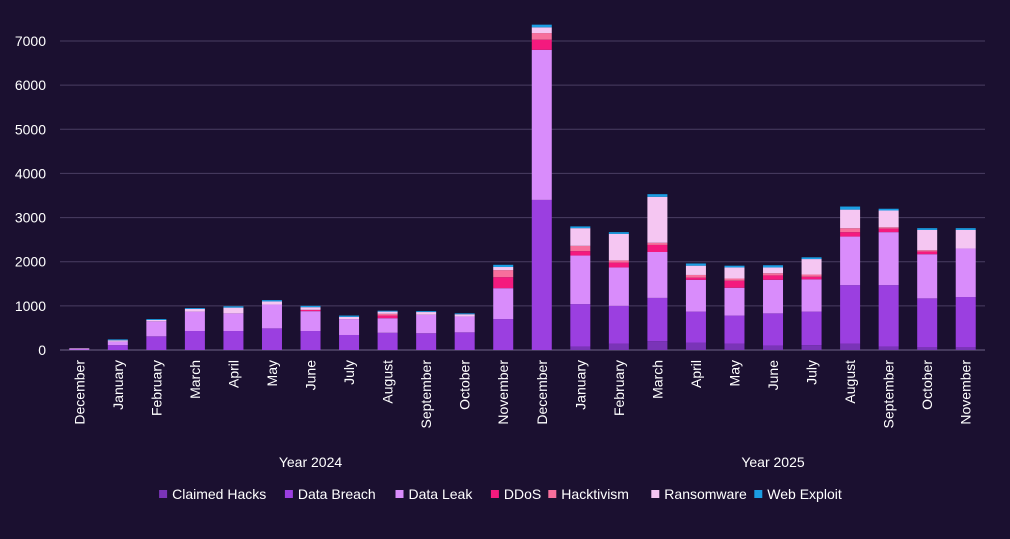 The image size is (1010, 539). What do you see at coordinates (798, 494) in the screenshot?
I see `legend-item: Web Exploit` at bounding box center [798, 494].